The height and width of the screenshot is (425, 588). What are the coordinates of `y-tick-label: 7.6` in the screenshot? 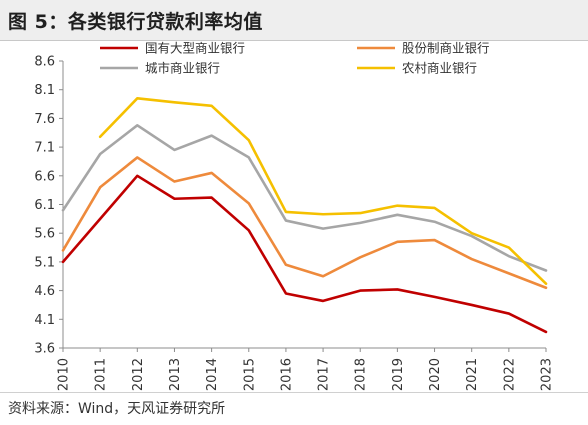 It's located at (44, 119).